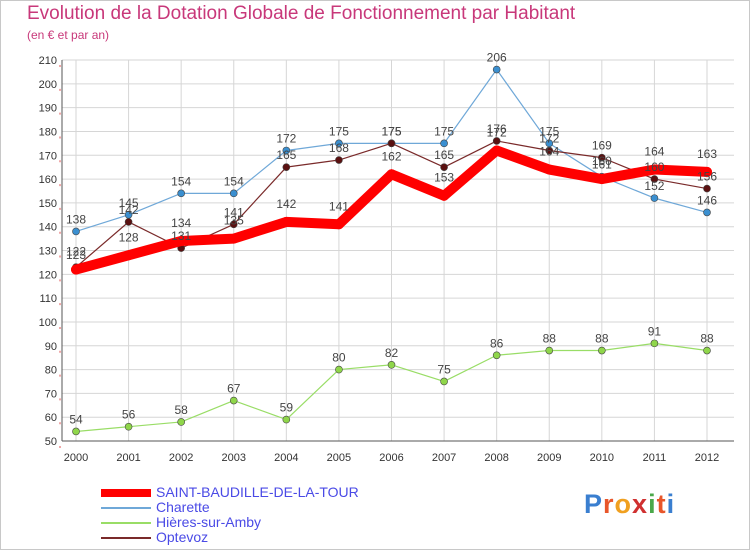 The height and width of the screenshot is (550, 750). I want to click on data-label-3: 131, so click(181, 236).